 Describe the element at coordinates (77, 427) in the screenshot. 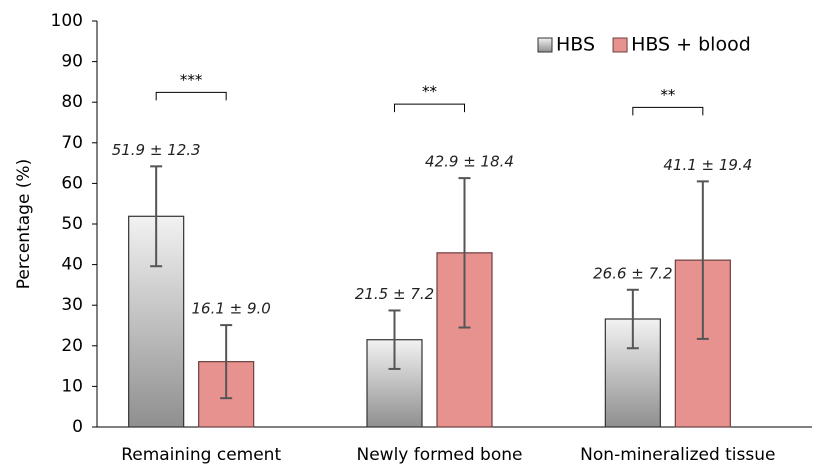

I see `y-tick-label: 0` at that location.